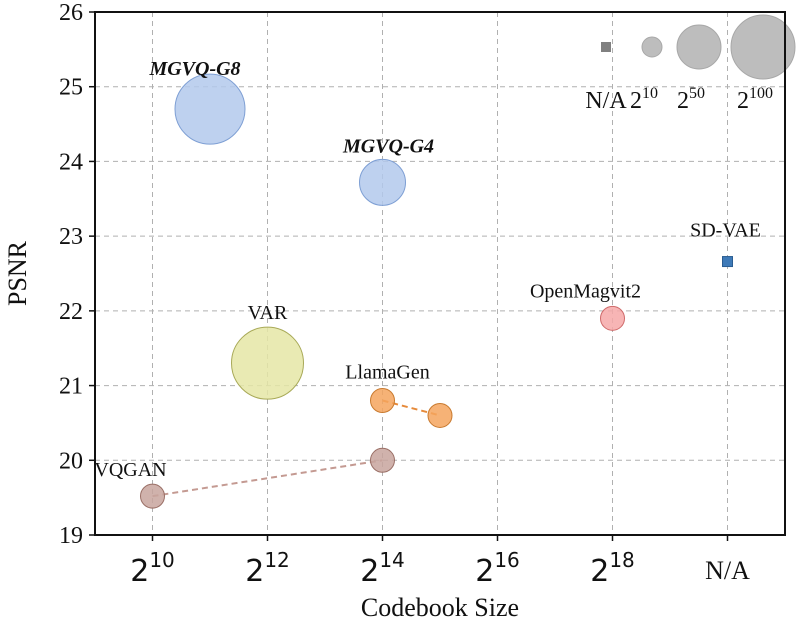 This screenshot has height=624, width=800. I want to click on x-tick-exponent: 12, so click(276, 560).